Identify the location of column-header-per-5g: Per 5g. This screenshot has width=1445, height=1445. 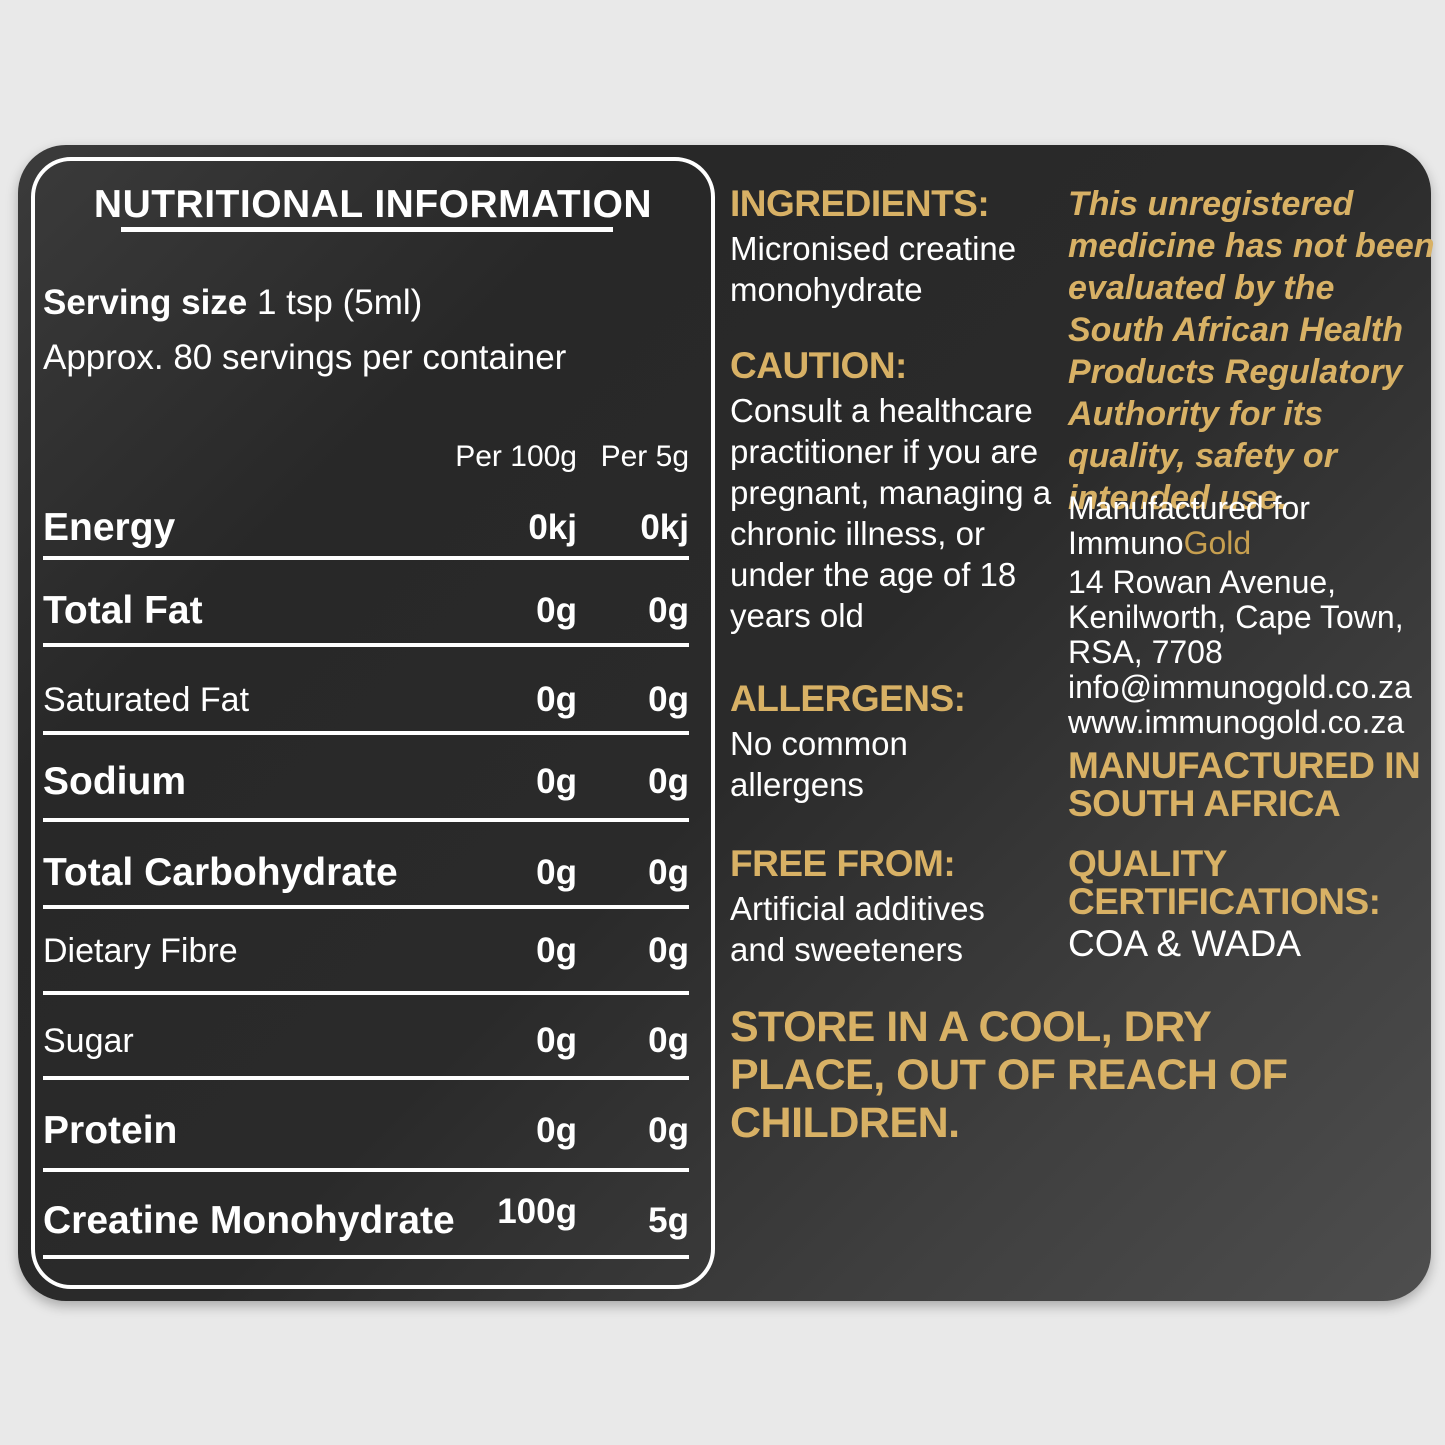
(644, 456).